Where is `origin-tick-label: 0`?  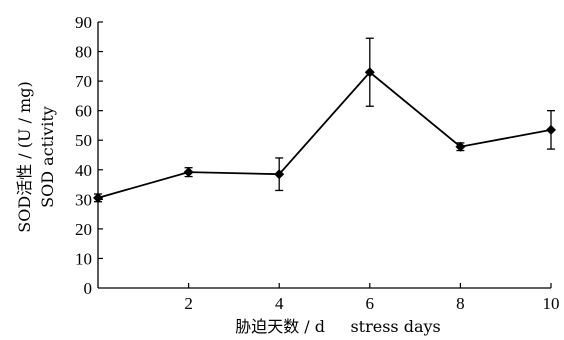 origin-tick-label: 0 is located at coordinates (88, 288).